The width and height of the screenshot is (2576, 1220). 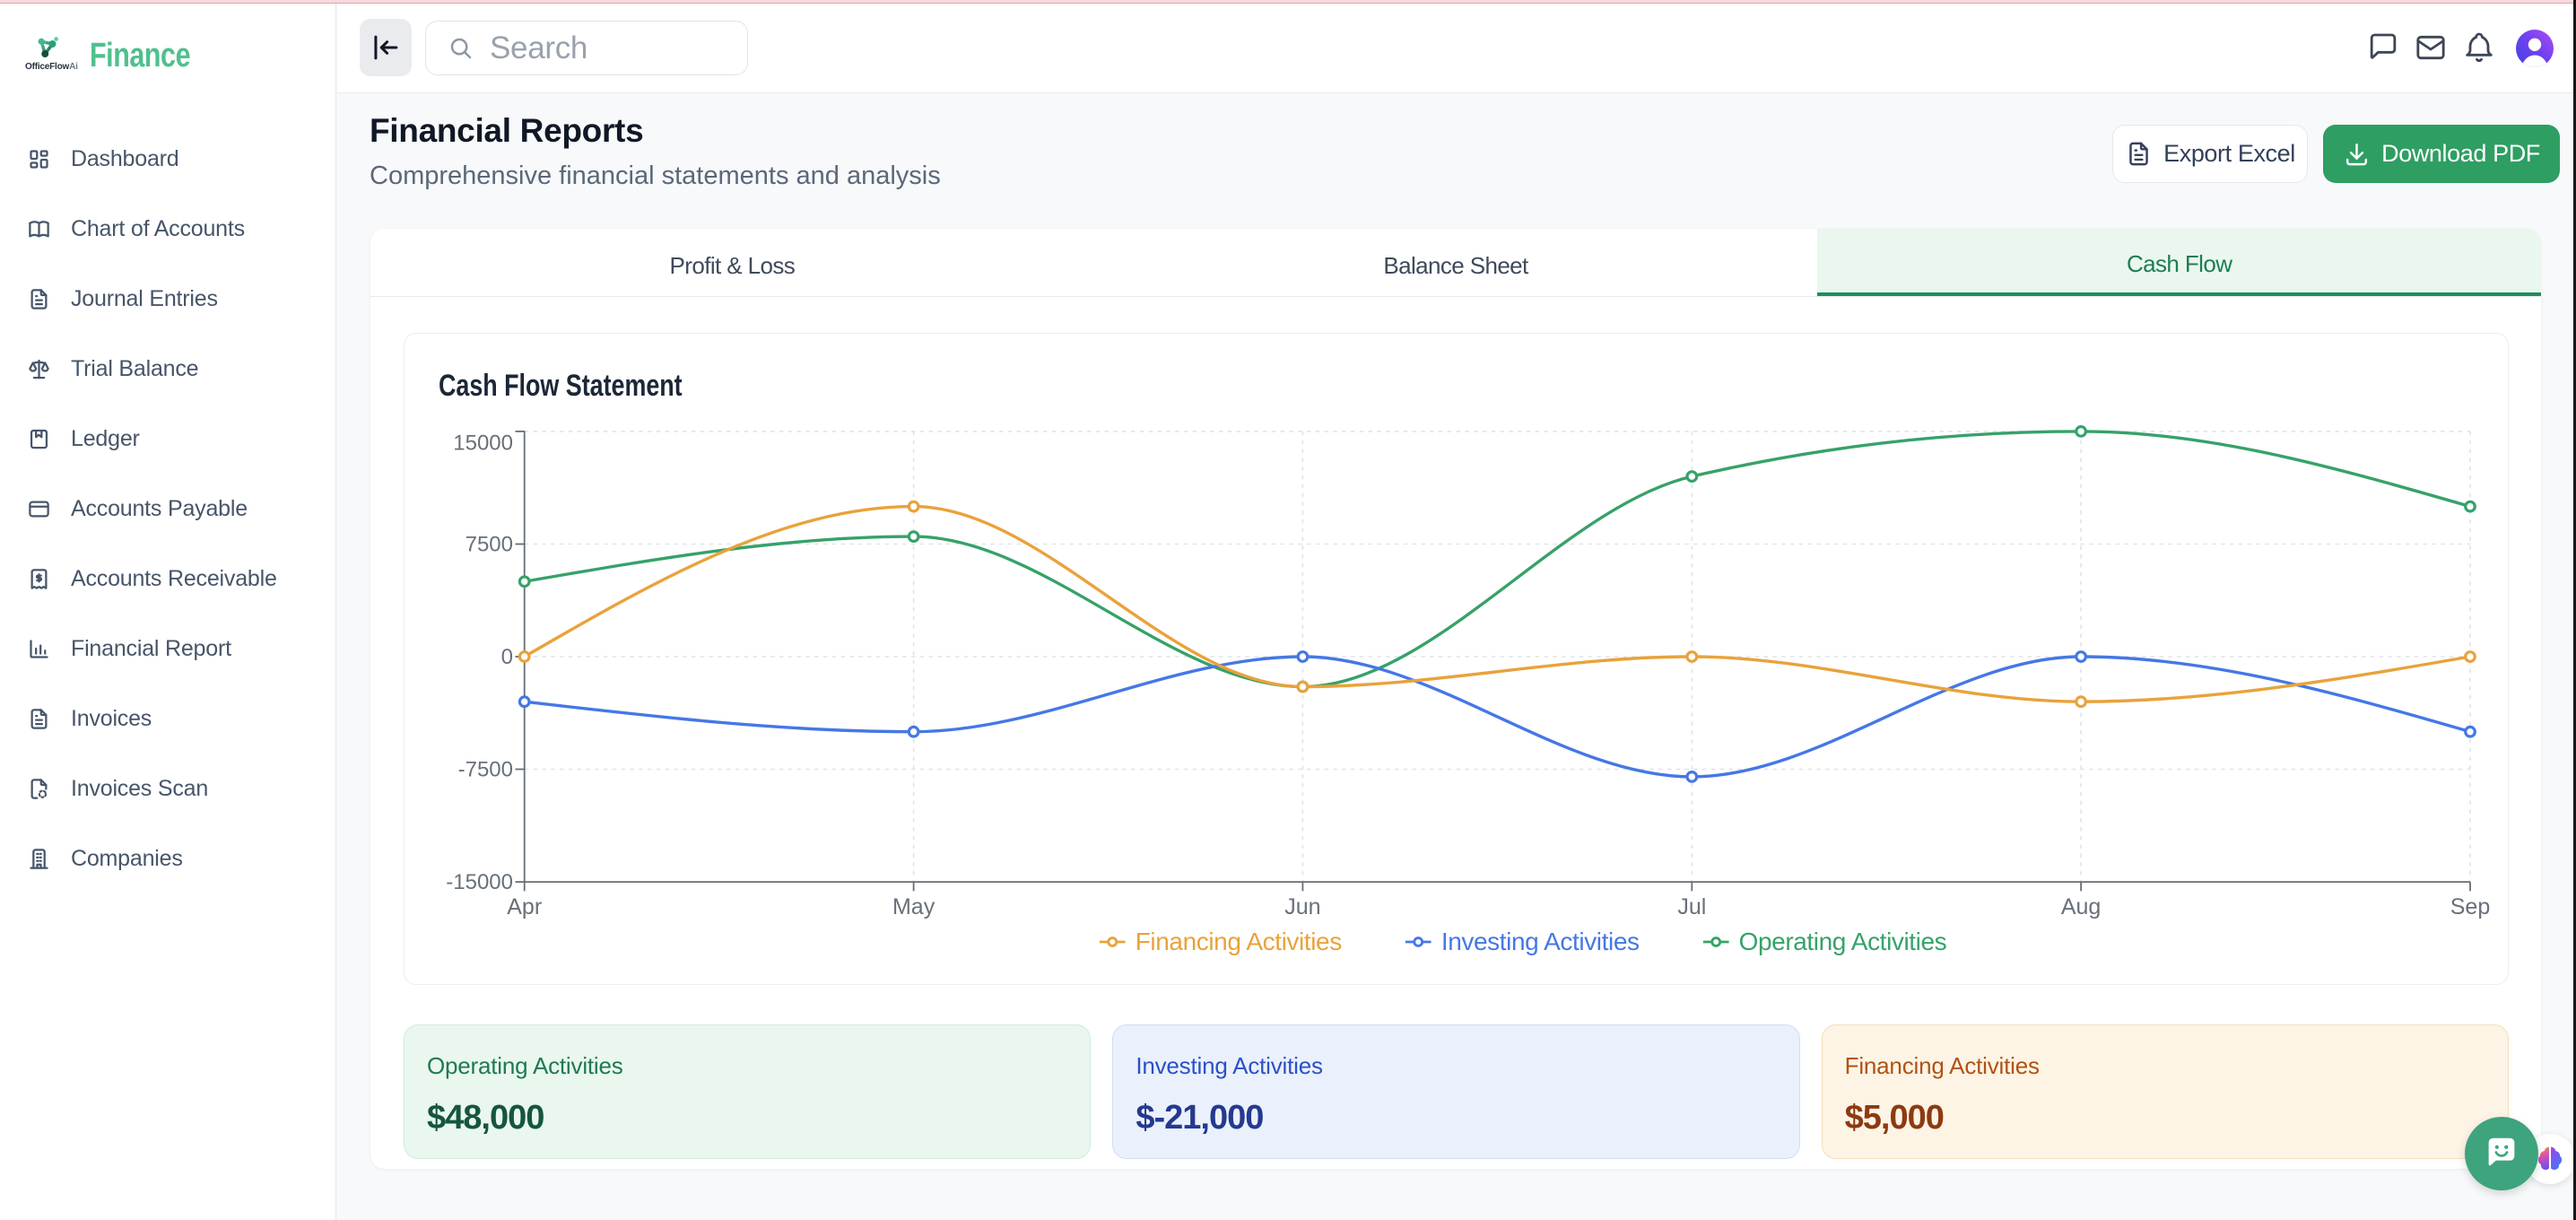 What do you see at coordinates (2470, 906) in the screenshot?
I see `svg-text: Sep` at bounding box center [2470, 906].